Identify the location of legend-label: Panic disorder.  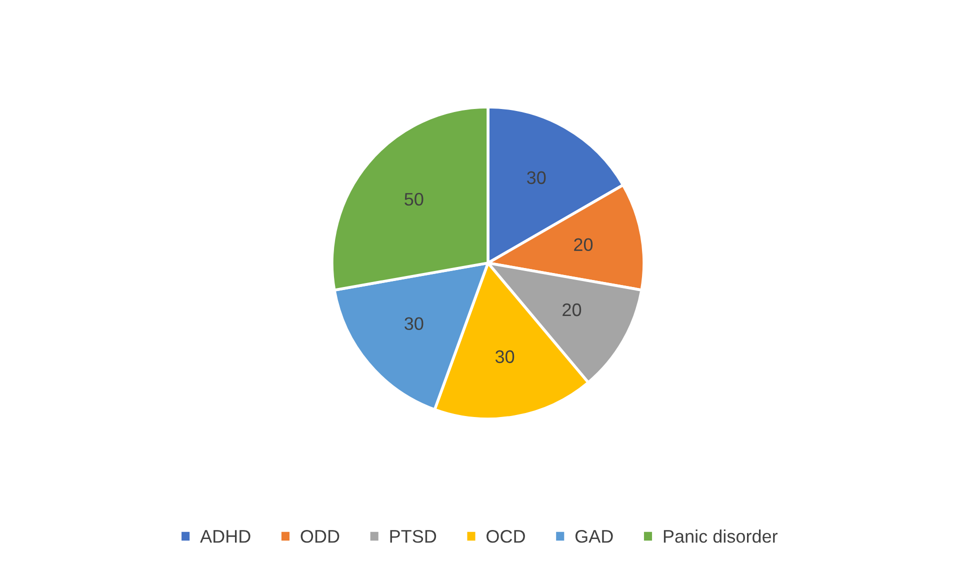
(721, 536).